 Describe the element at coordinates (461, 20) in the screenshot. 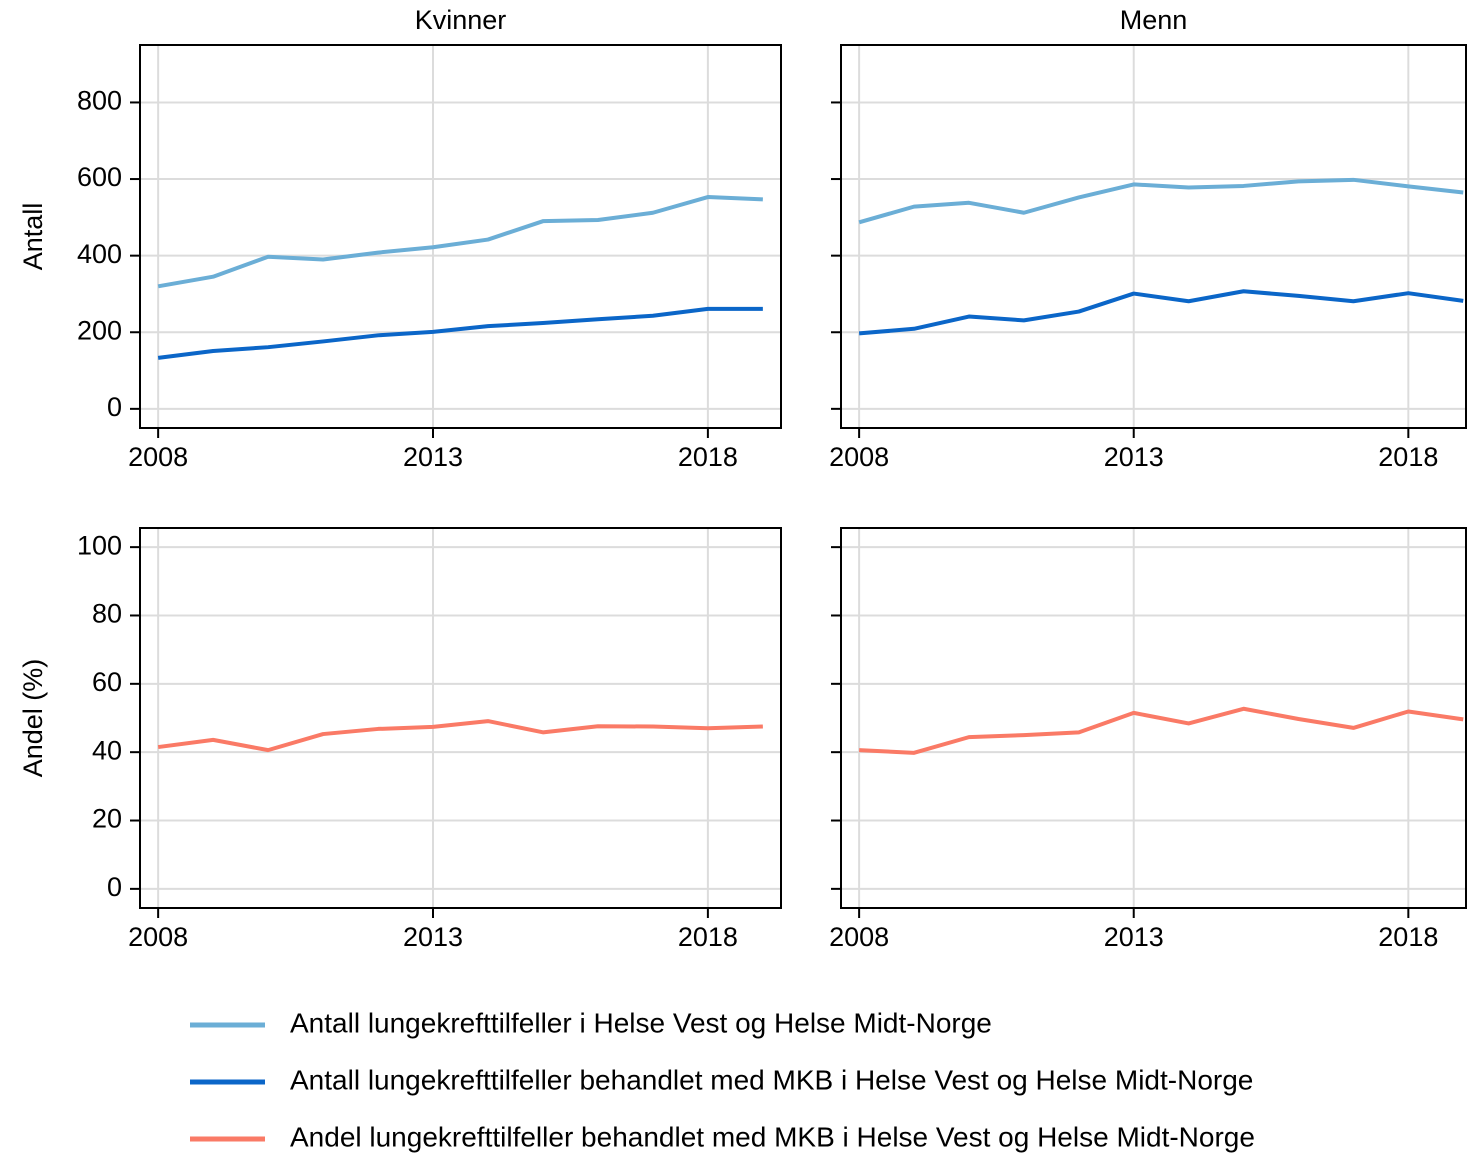

I see `panel-title: Kvinner` at that location.